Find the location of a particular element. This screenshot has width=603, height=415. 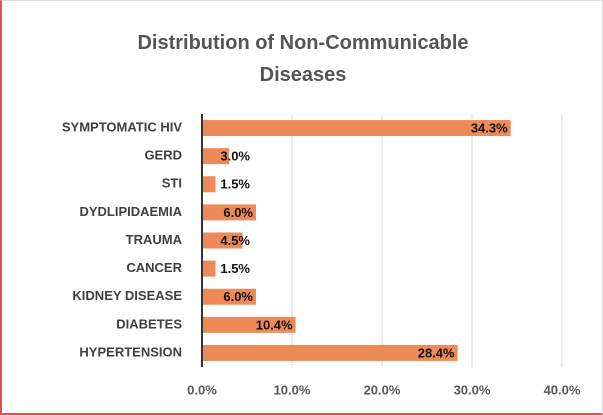

y-tick-label: DIABETES is located at coordinates (149, 323).